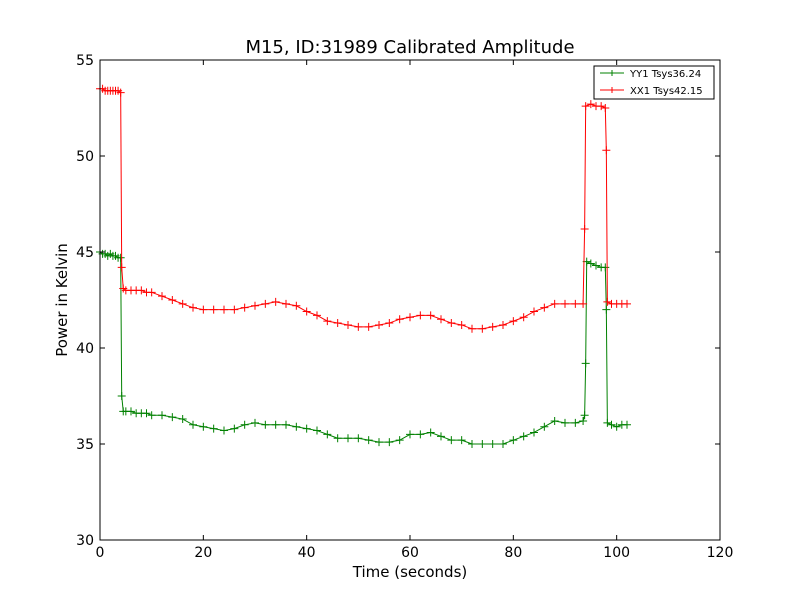 Image resolution: width=800 pixels, height=605 pixels. Describe the element at coordinates (85, 61) in the screenshot. I see `y-tick-label-5: 55` at that location.